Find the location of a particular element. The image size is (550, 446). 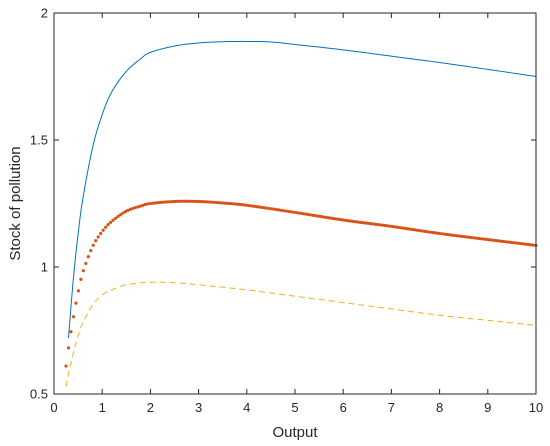

y-axis-label: Stock of pollution is located at coordinates (15, 203).